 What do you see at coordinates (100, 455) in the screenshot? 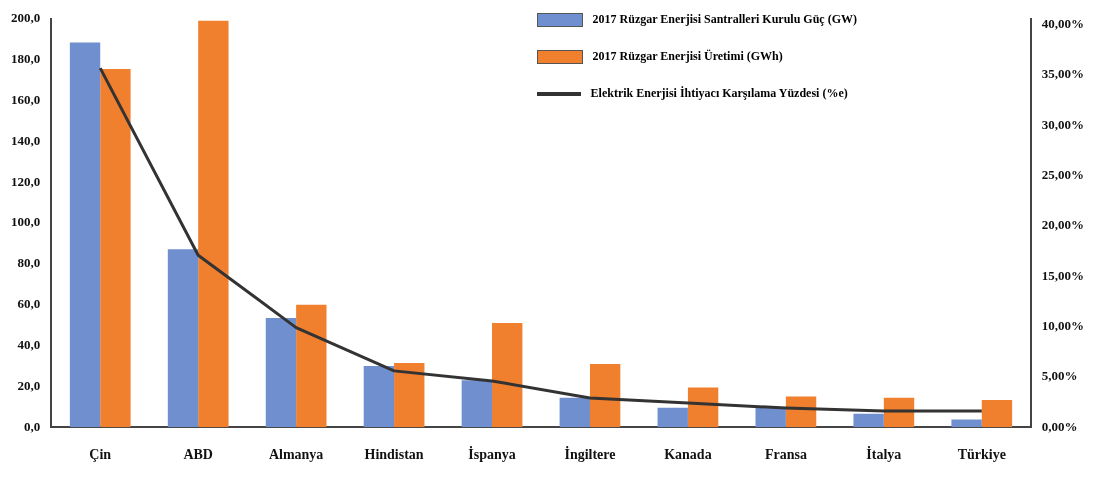
I see `x-tick-label: Çin` at bounding box center [100, 455].